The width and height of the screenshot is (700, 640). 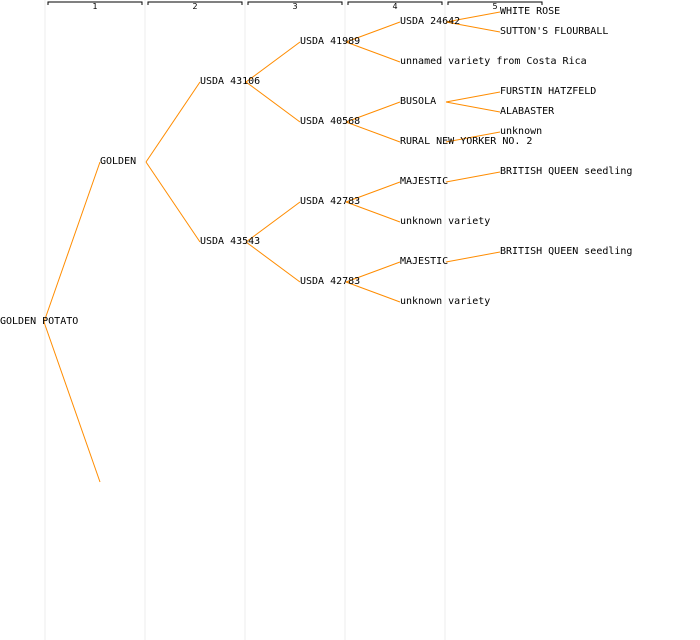 I want to click on variety-node: unknown, so click(x=521, y=131).